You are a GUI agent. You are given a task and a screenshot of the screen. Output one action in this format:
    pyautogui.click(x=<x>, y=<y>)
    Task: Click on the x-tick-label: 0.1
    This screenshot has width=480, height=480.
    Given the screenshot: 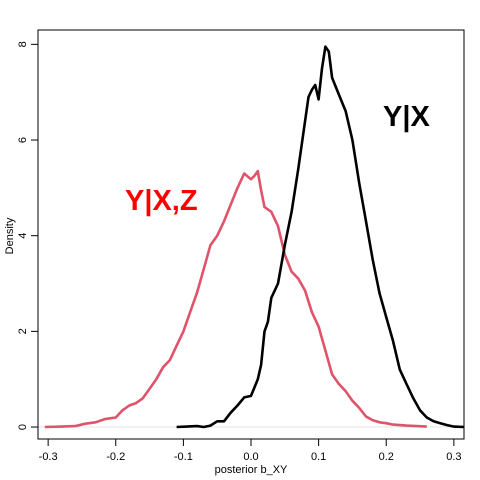 What is the action you would take?
    pyautogui.click(x=318, y=457)
    